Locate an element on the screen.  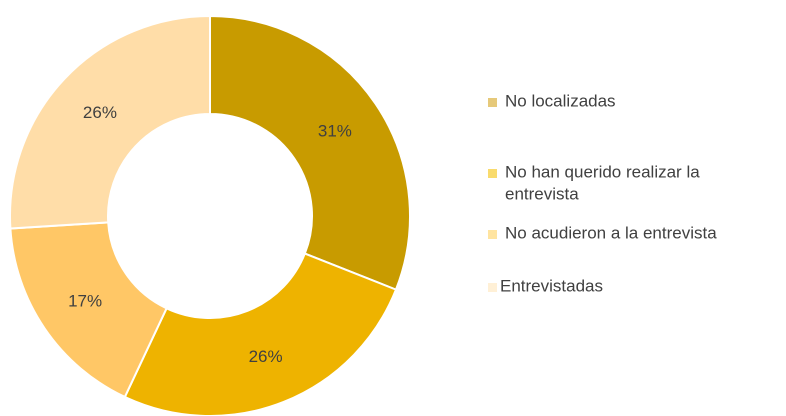
legend-item-no-han-querido: No han querido realizar la entrevista is located at coordinates (594, 183).